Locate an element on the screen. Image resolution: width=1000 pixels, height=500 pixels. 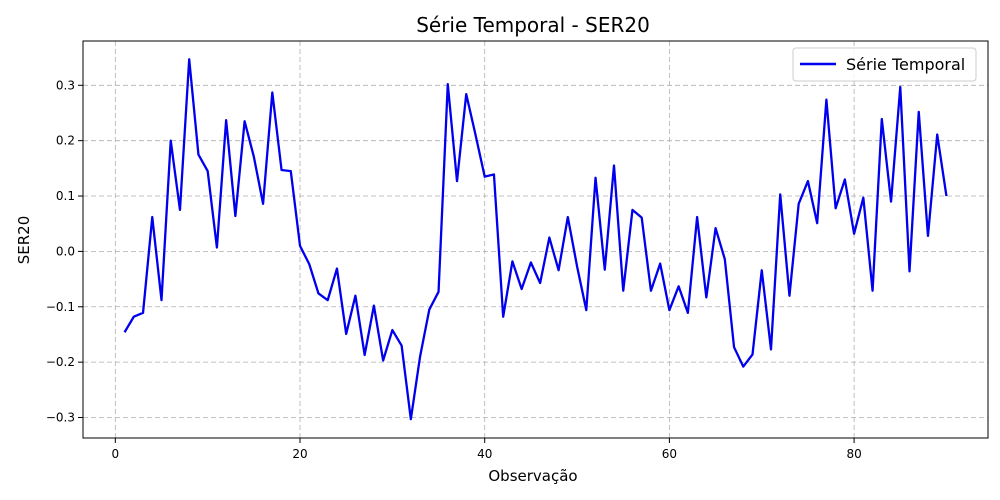
x-axis-ticks: 0 20 40 60 80 is located at coordinates (487, 449).